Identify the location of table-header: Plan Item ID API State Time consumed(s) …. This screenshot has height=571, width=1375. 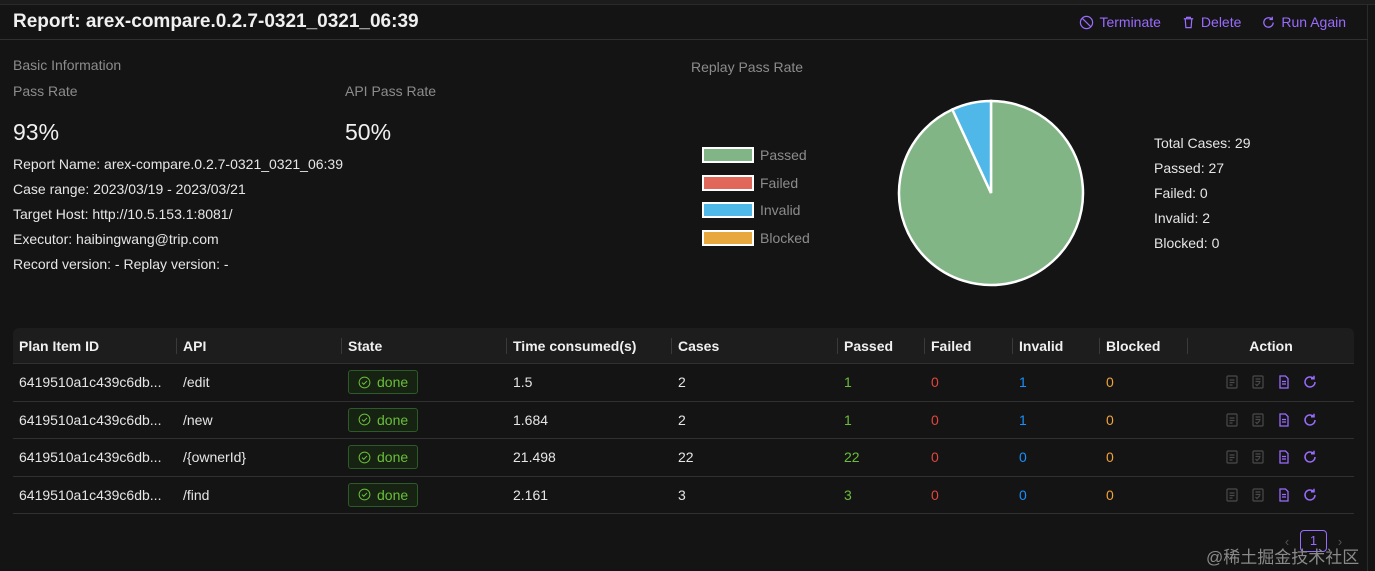
(683, 346).